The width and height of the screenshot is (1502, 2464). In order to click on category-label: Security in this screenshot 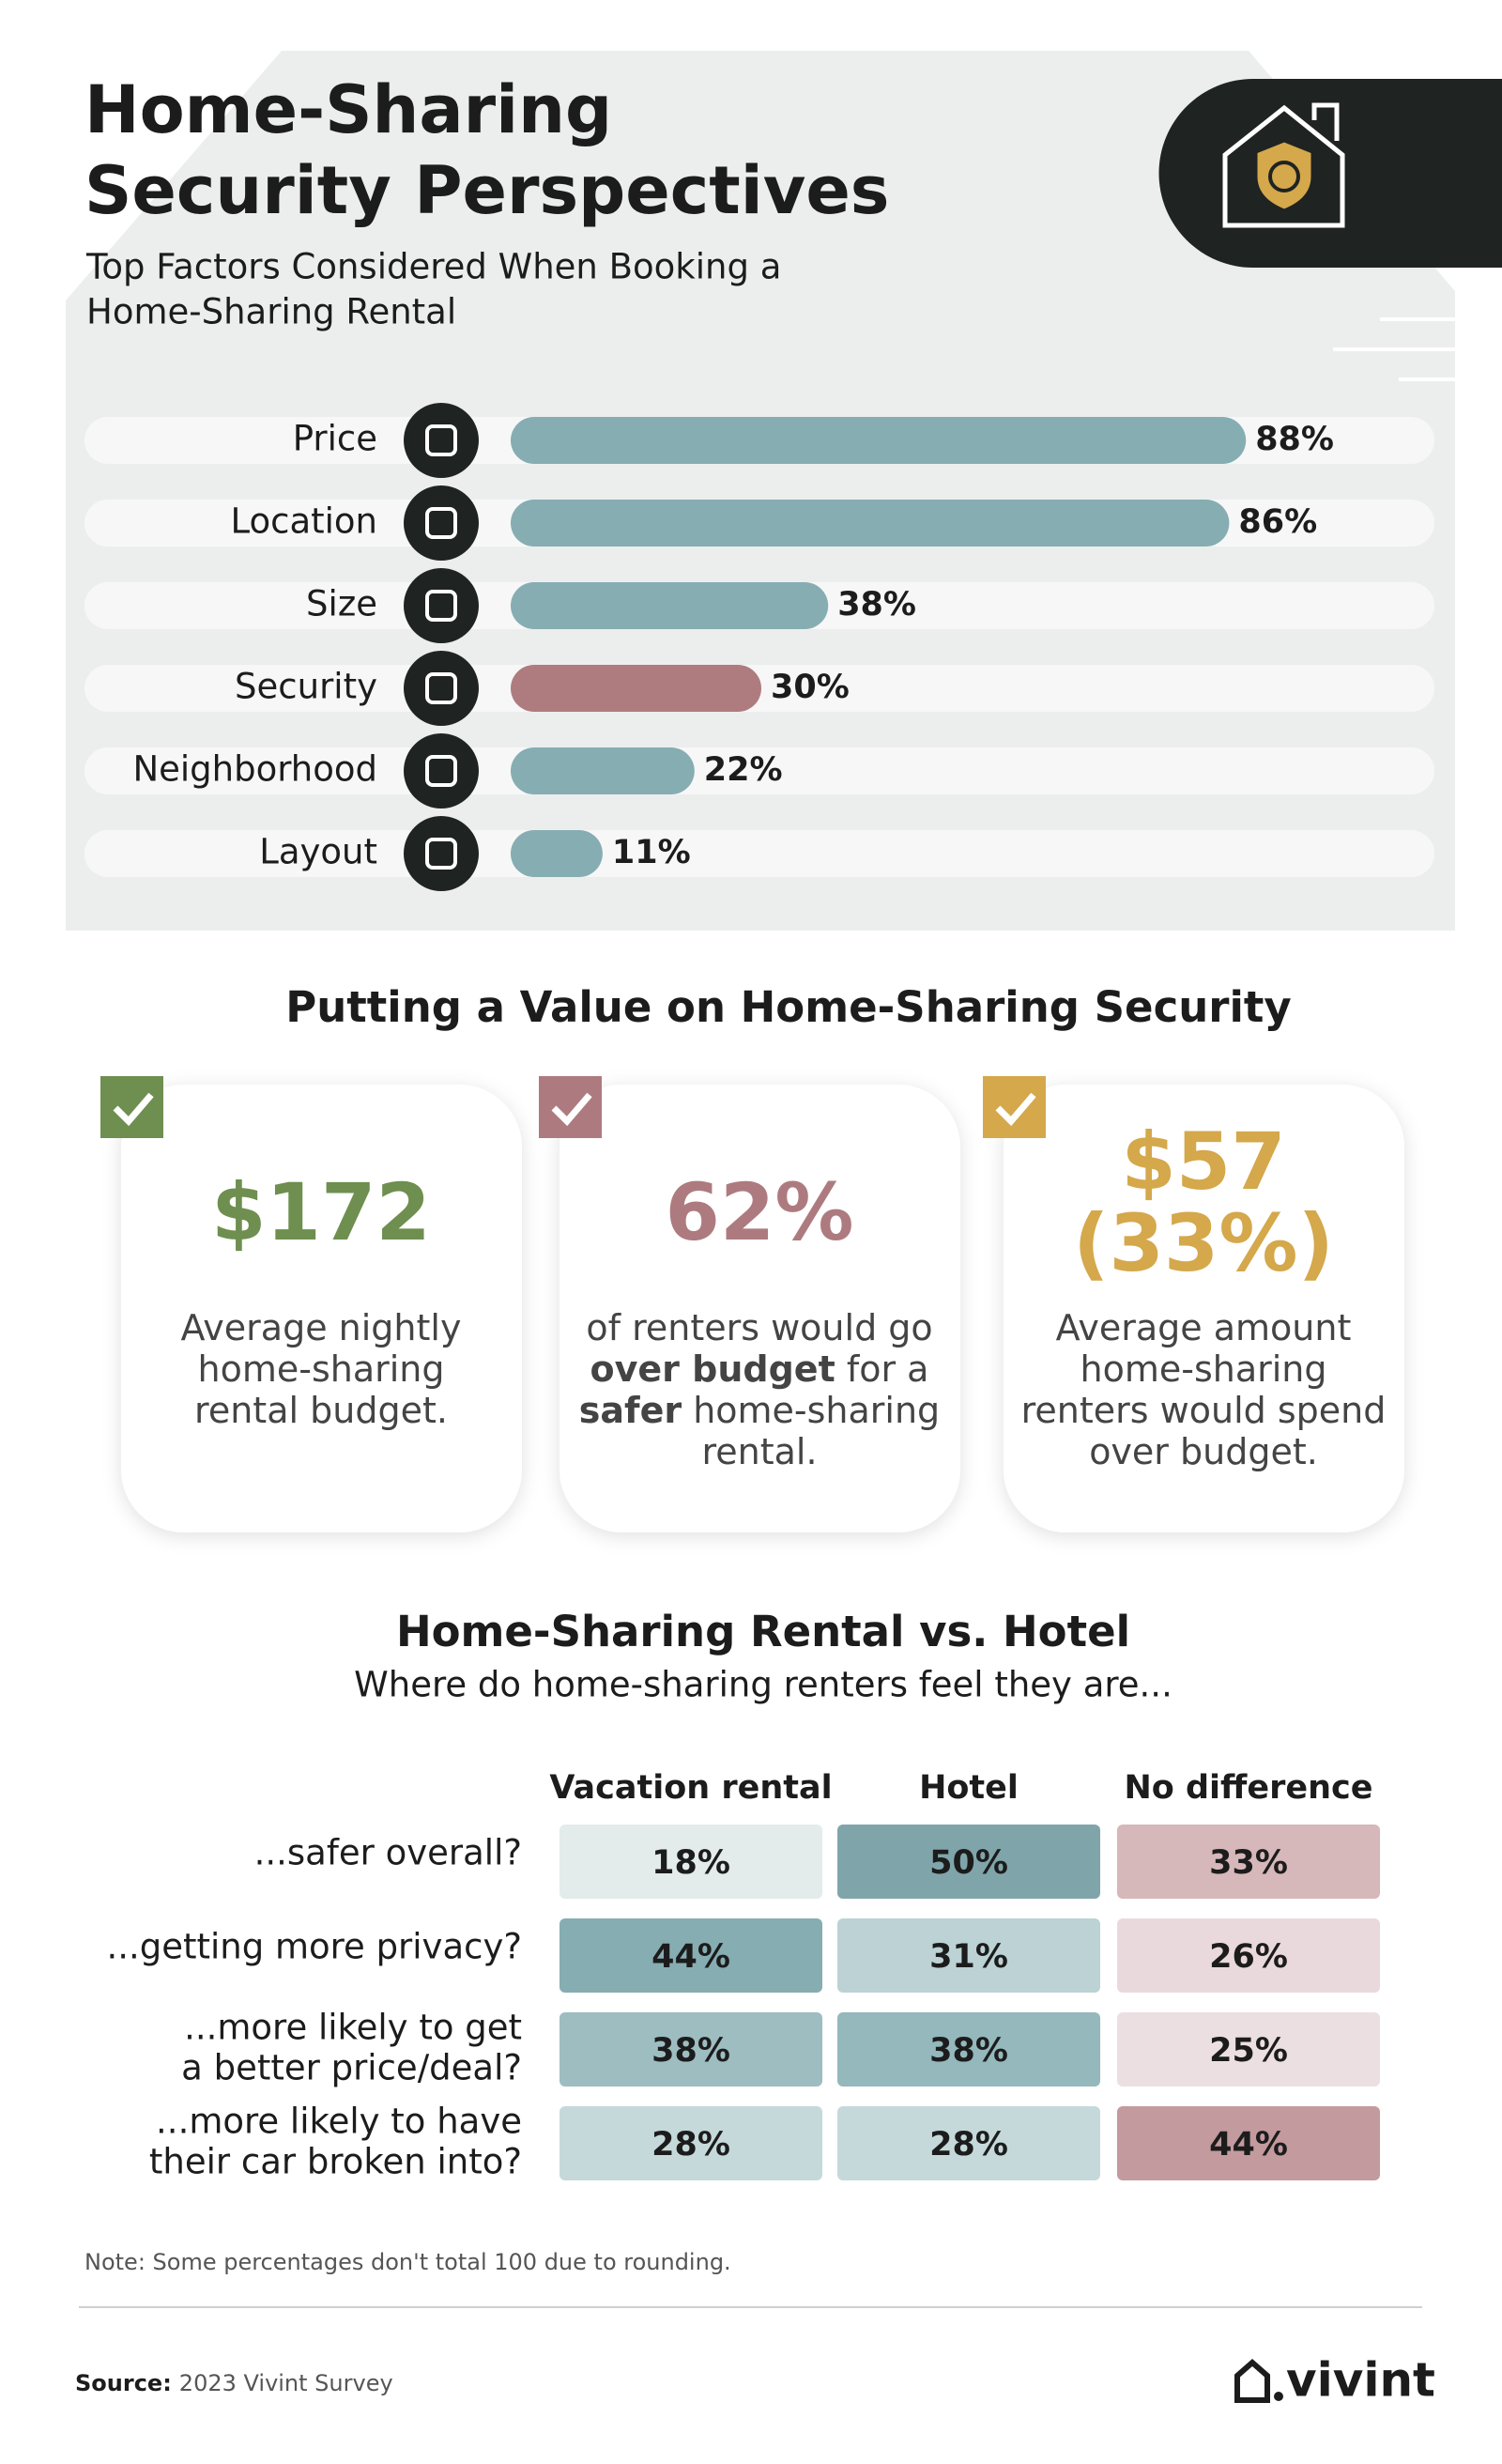, I will do `click(306, 687)`.